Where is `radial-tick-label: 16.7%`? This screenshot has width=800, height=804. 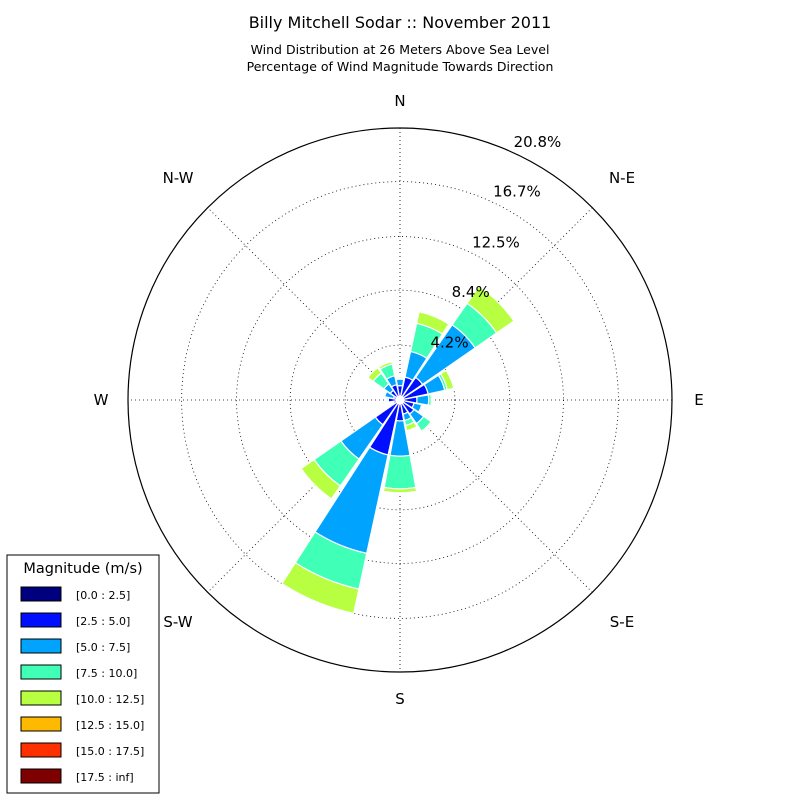 radial-tick-label: 16.7% is located at coordinates (517, 192).